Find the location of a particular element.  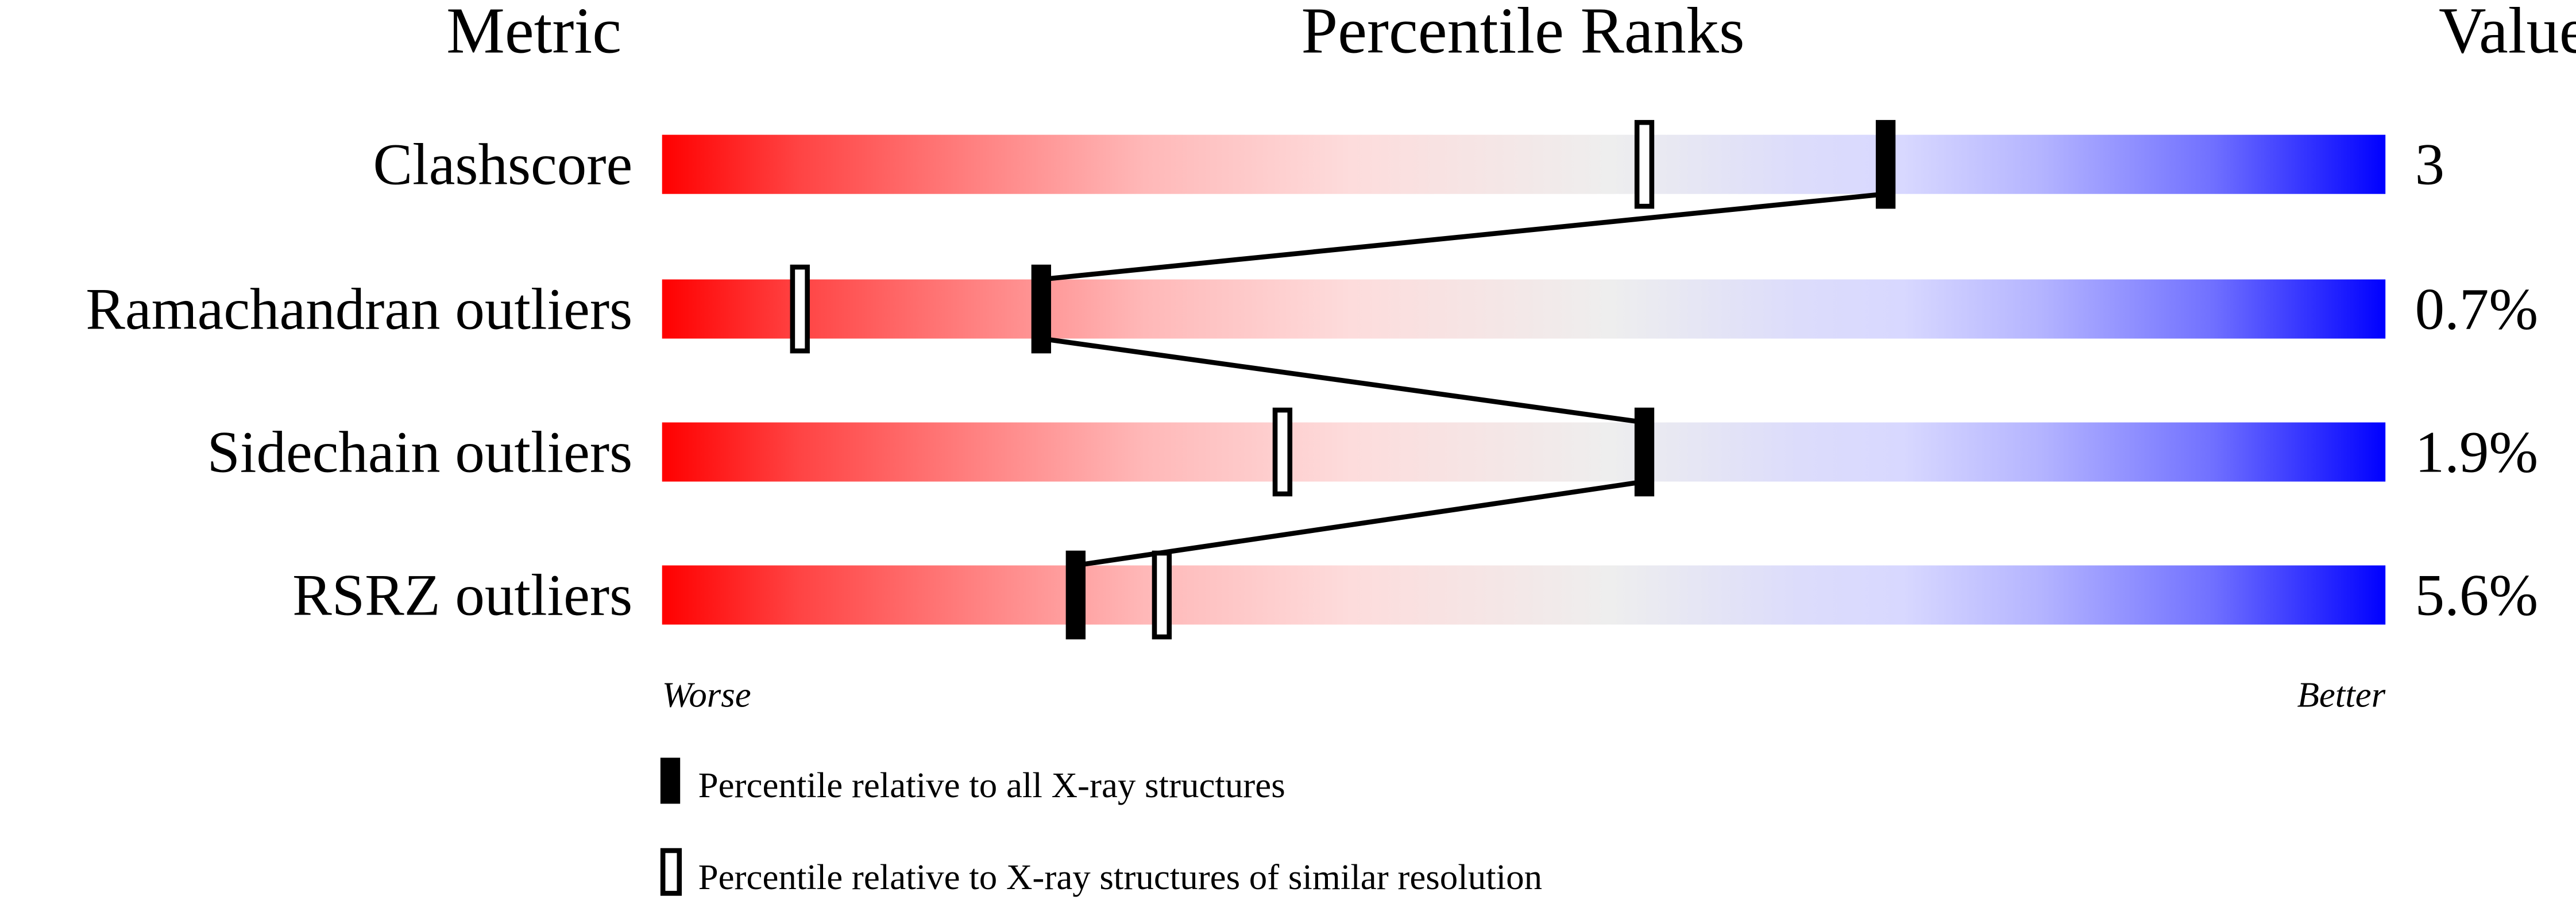

header-percentile: Percentile Ranks is located at coordinates (1523, 33).